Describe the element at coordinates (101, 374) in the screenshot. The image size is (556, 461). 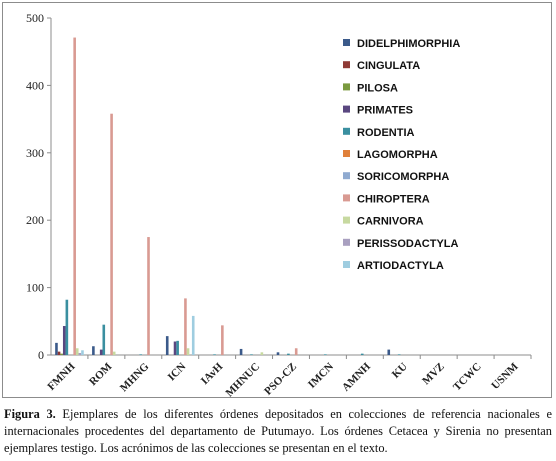
I see `x-category-label: ROM` at that location.